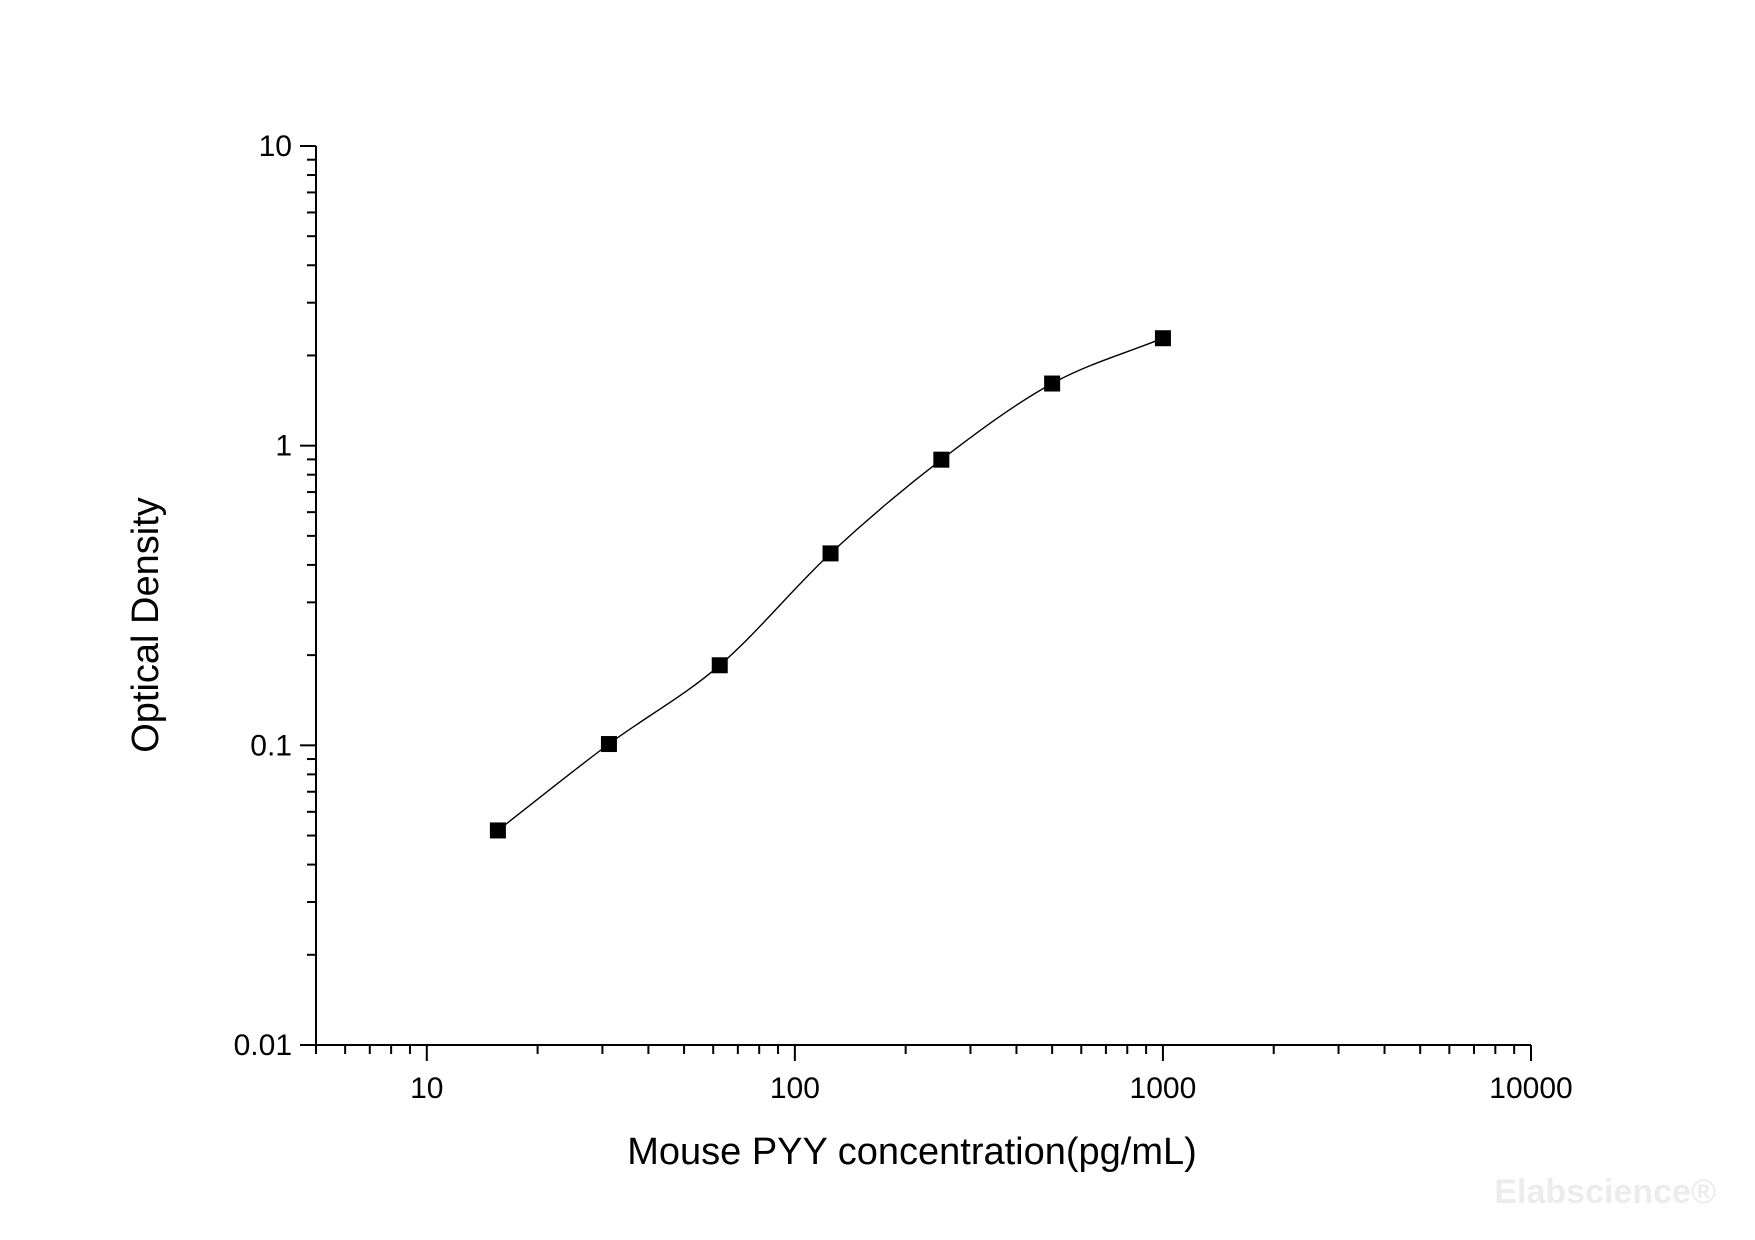 The image size is (1755, 1240). What do you see at coordinates (146, 625) in the screenshot?
I see `y-axis-title: Optical Density` at bounding box center [146, 625].